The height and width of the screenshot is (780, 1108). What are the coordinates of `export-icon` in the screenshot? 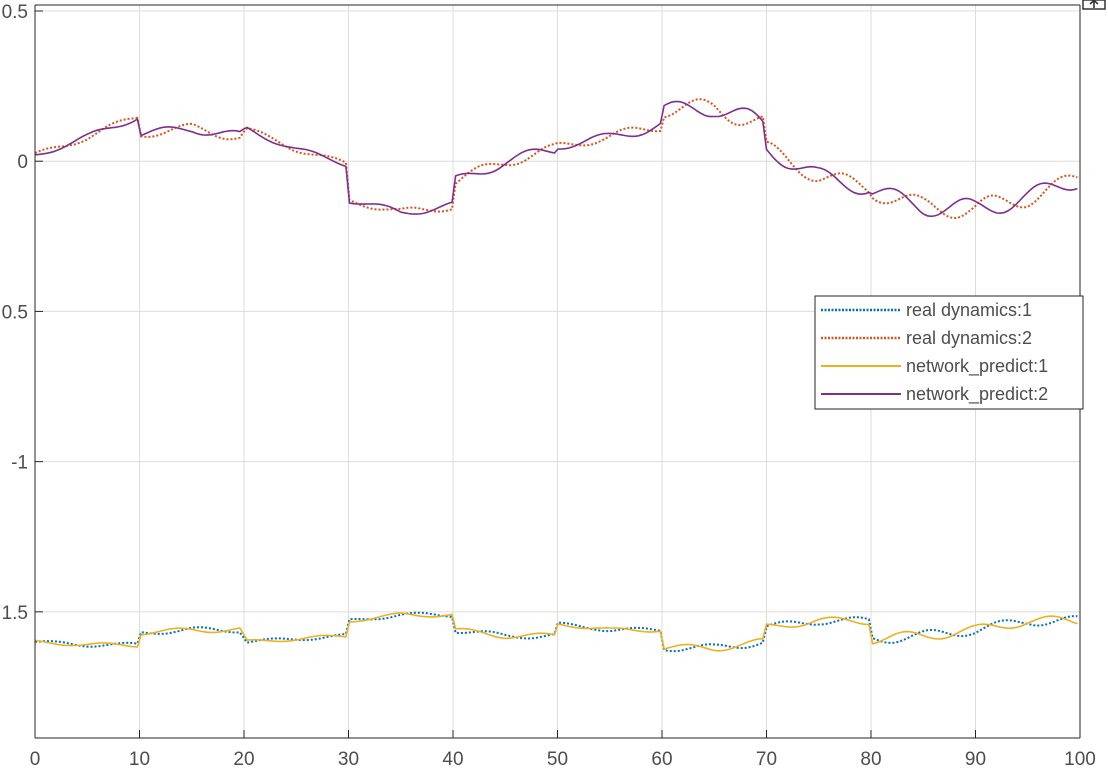 It's located at (1094, 5).